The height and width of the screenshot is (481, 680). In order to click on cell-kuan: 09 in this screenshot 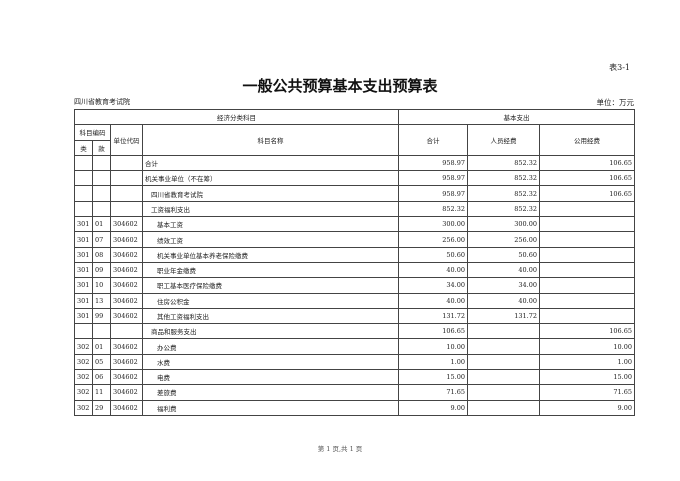, I will do `click(101, 270)`.